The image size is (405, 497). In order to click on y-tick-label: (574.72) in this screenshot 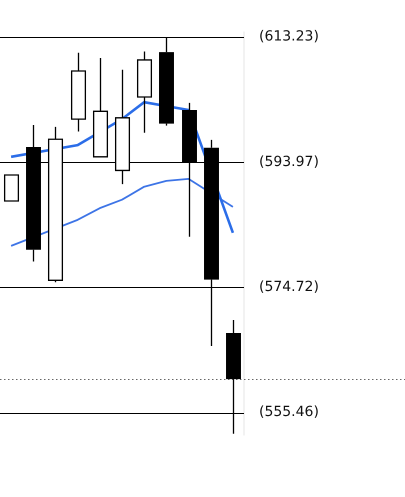, I will do `click(289, 286)`.